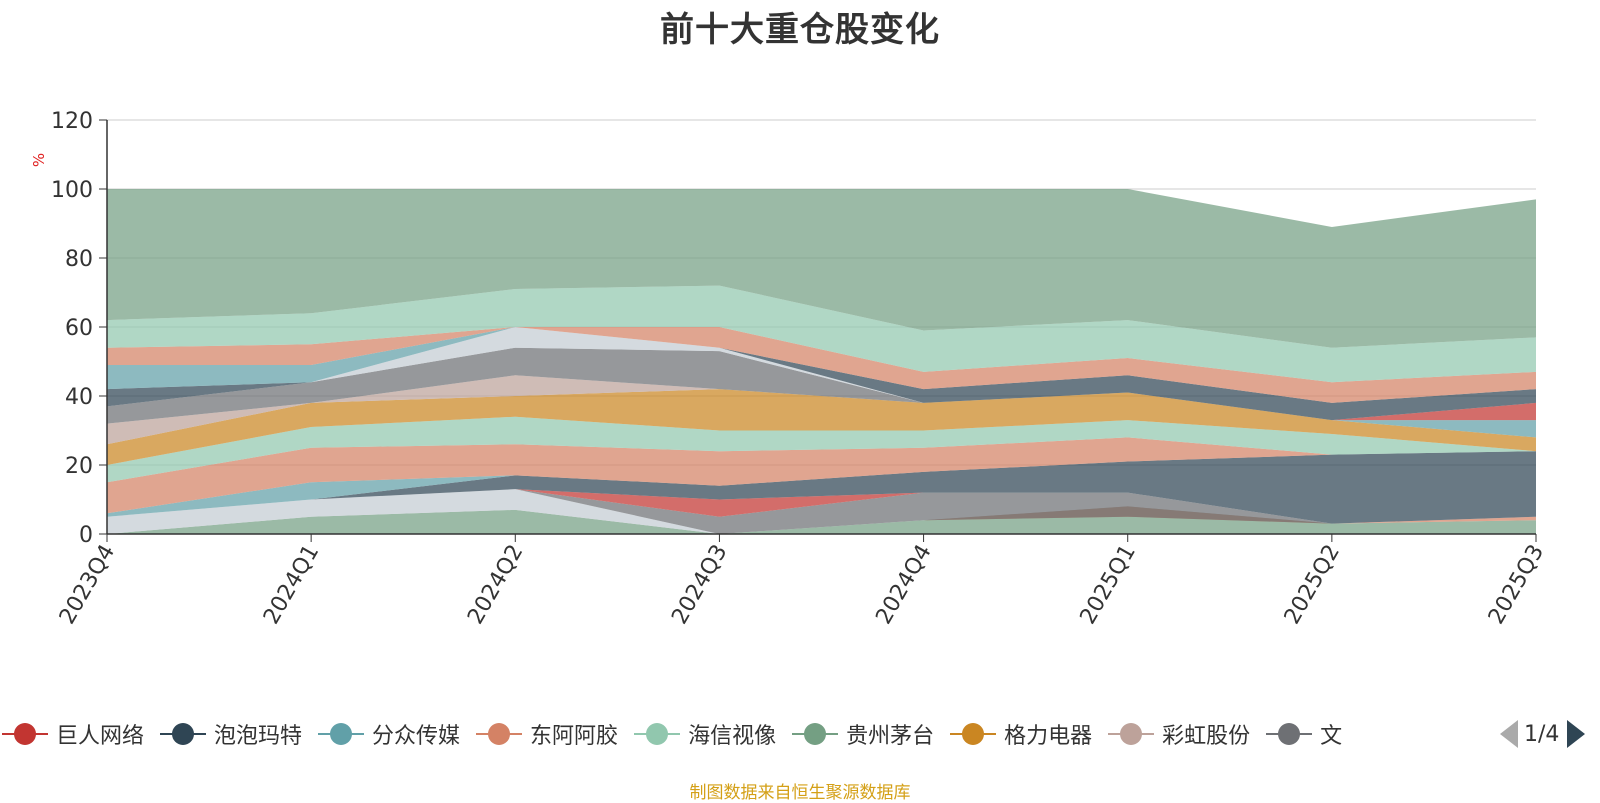 The image size is (1600, 803). Describe the element at coordinates (1516, 585) in the screenshot. I see `x-tick-label: 2025Q3` at that location.